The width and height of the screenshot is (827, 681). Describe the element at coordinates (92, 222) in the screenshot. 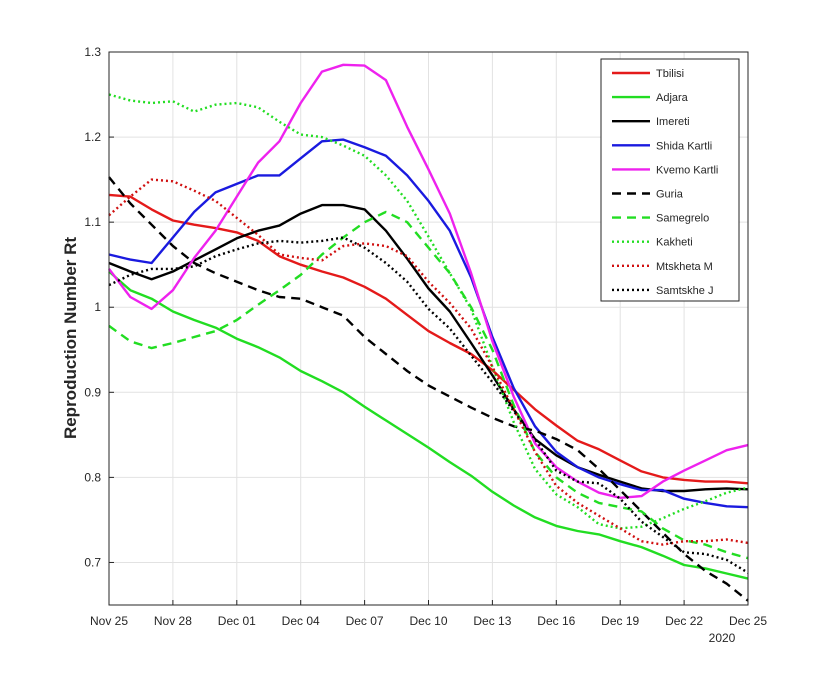

I see `y-tick-label: 1.1` at that location.